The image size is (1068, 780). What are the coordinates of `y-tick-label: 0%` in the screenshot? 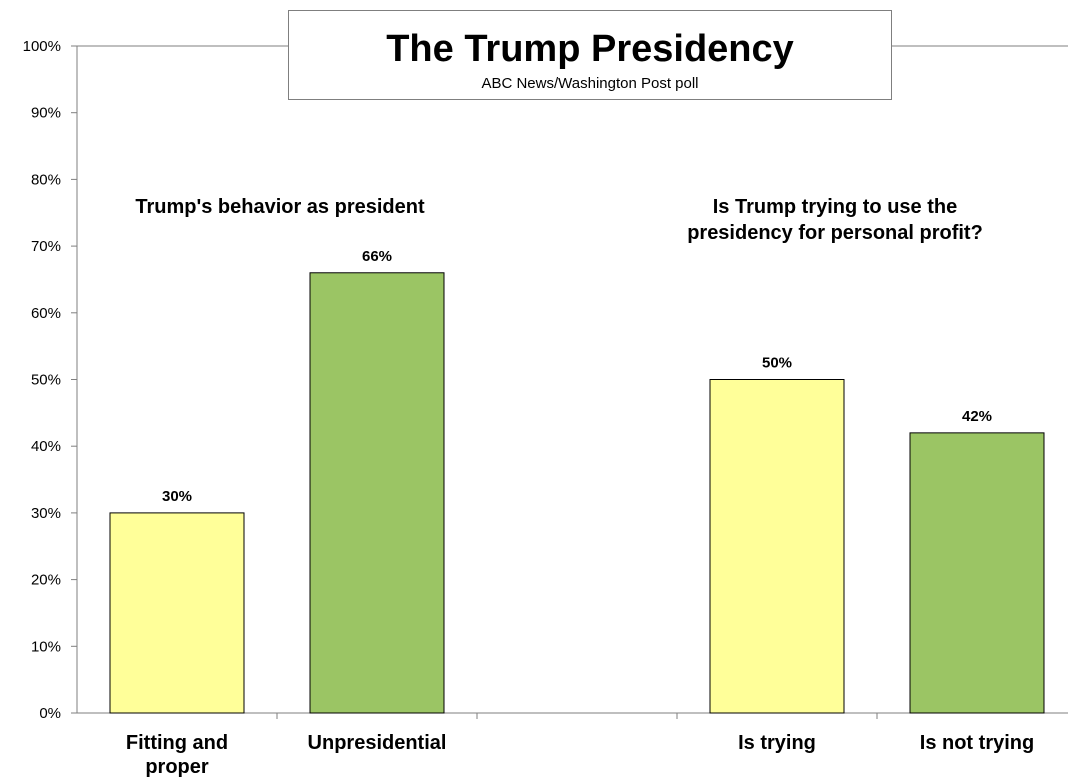 It's located at (50, 713).